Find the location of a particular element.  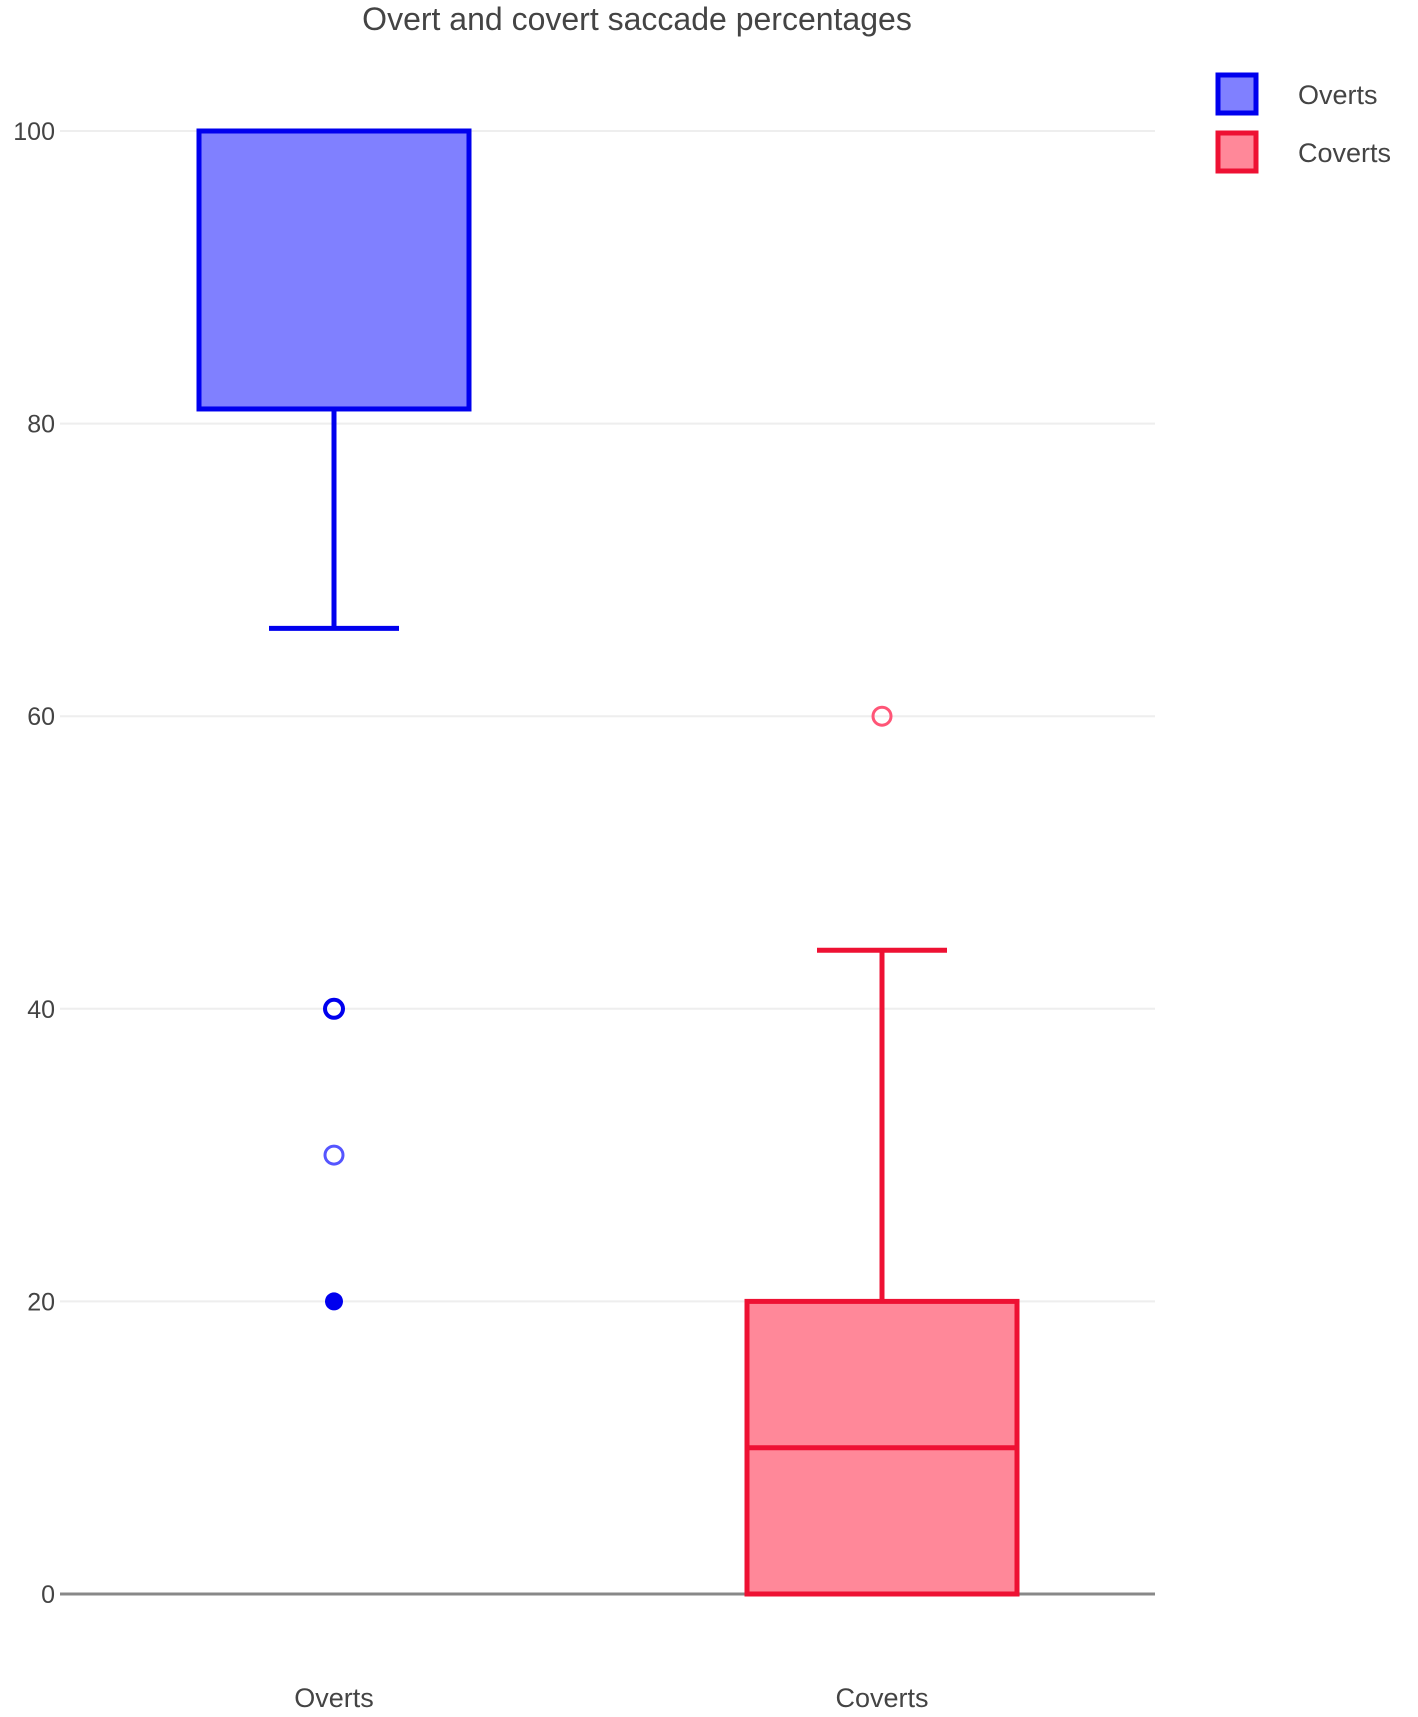

x-category-label: Coverts is located at coordinates (881, 1698).